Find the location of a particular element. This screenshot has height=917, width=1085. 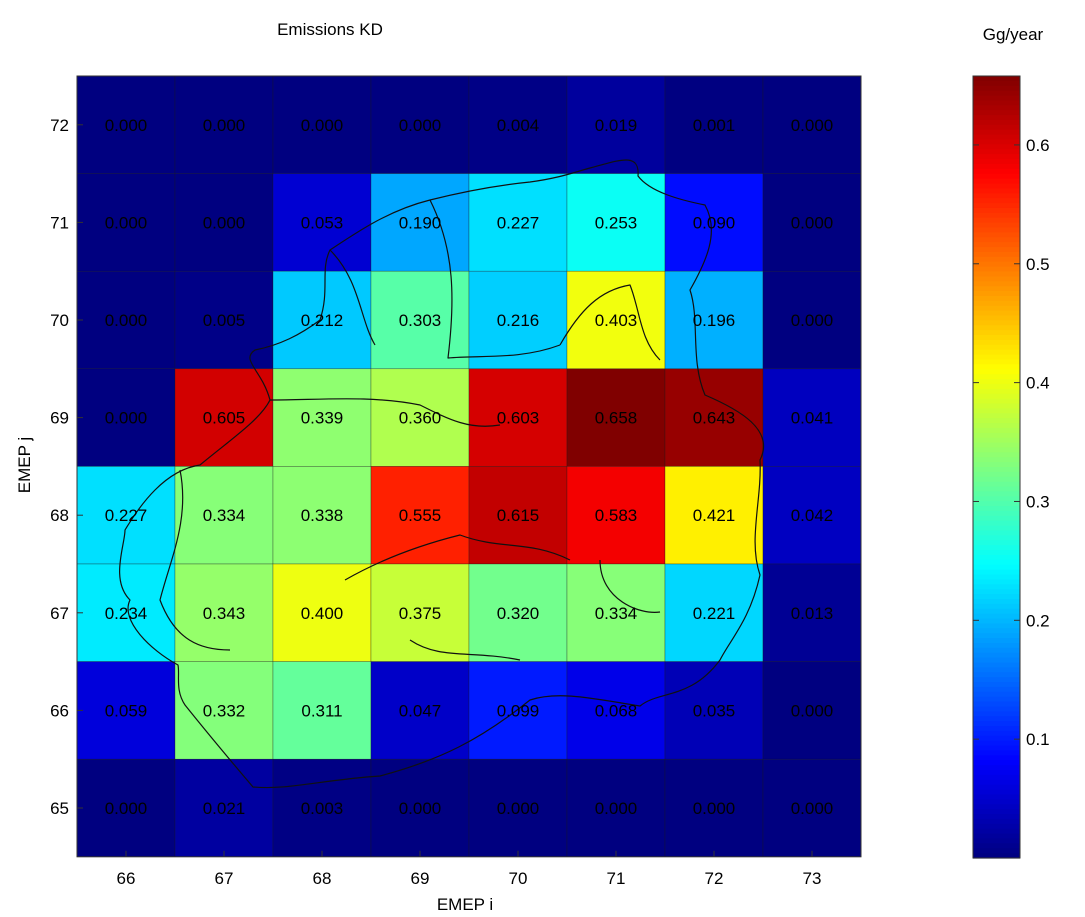

colorbar-tick-label: 0.6 is located at coordinates (1038, 145).